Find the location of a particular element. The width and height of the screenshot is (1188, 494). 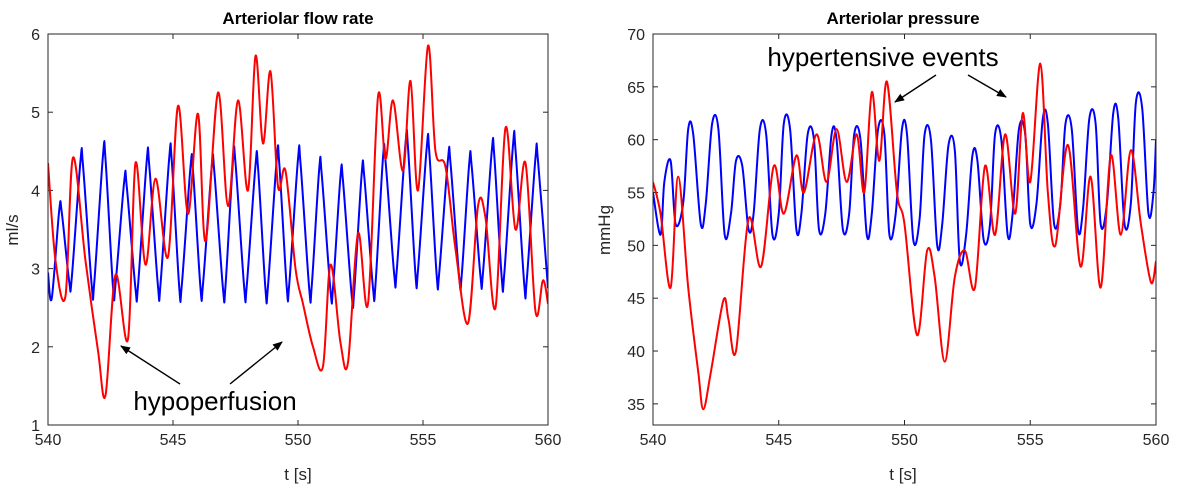

y-tick-label: 2 is located at coordinates (35, 348).